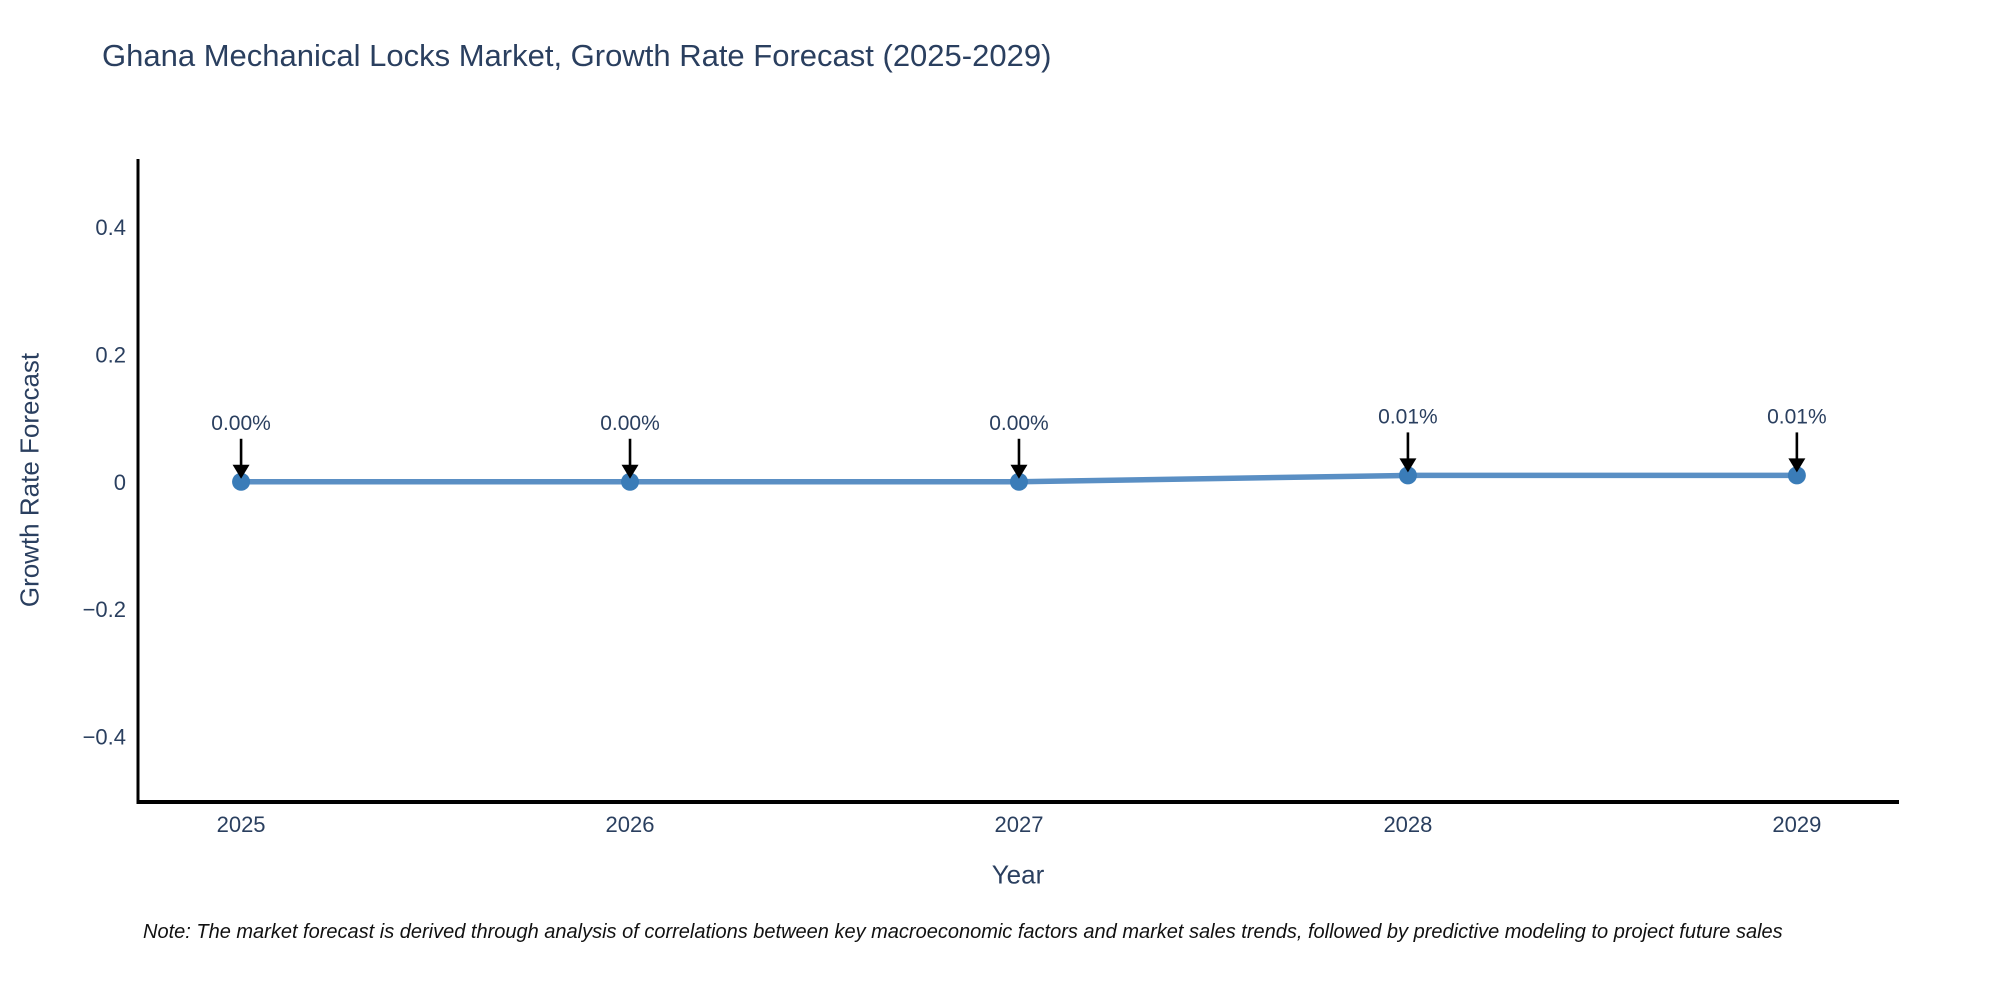 The height and width of the screenshot is (1000, 2000). I want to click on x-tick-label: 2025, so click(241, 824).